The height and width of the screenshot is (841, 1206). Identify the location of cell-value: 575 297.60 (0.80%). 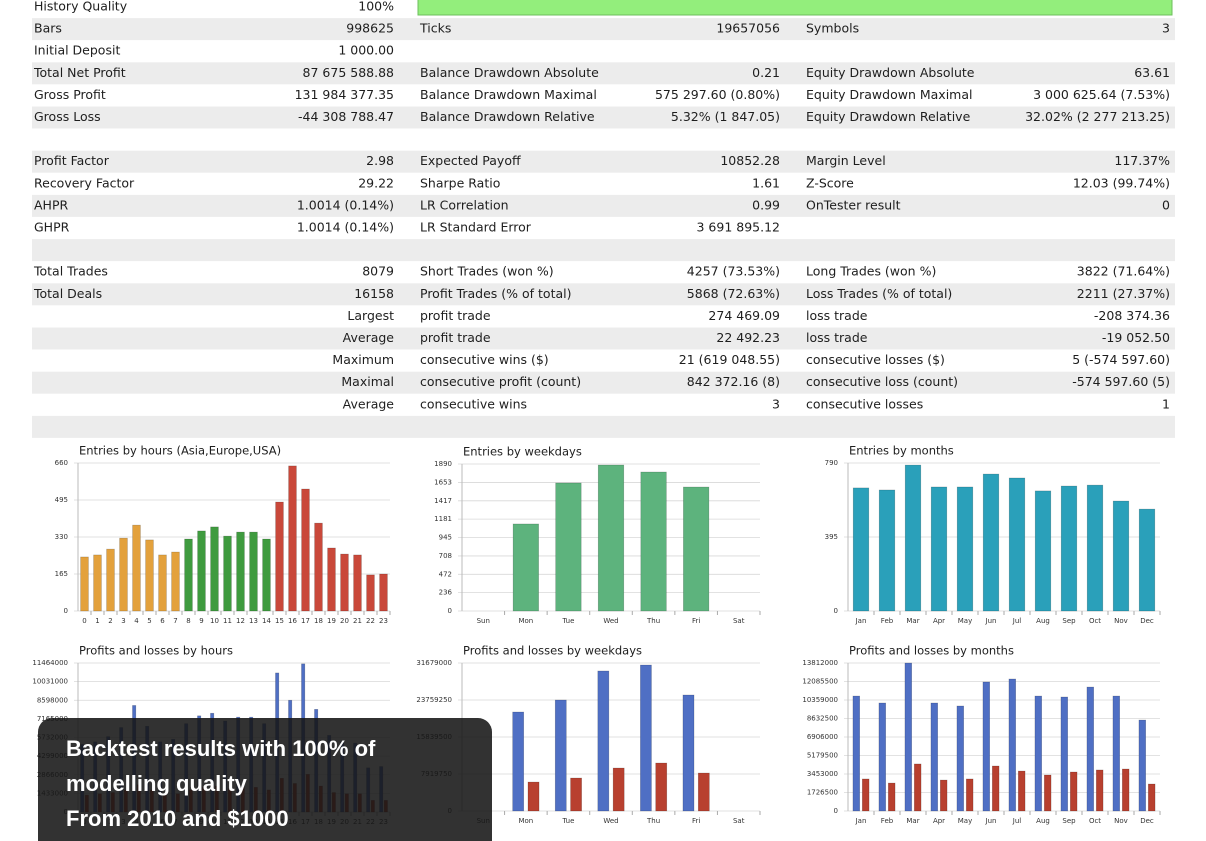
(717, 94).